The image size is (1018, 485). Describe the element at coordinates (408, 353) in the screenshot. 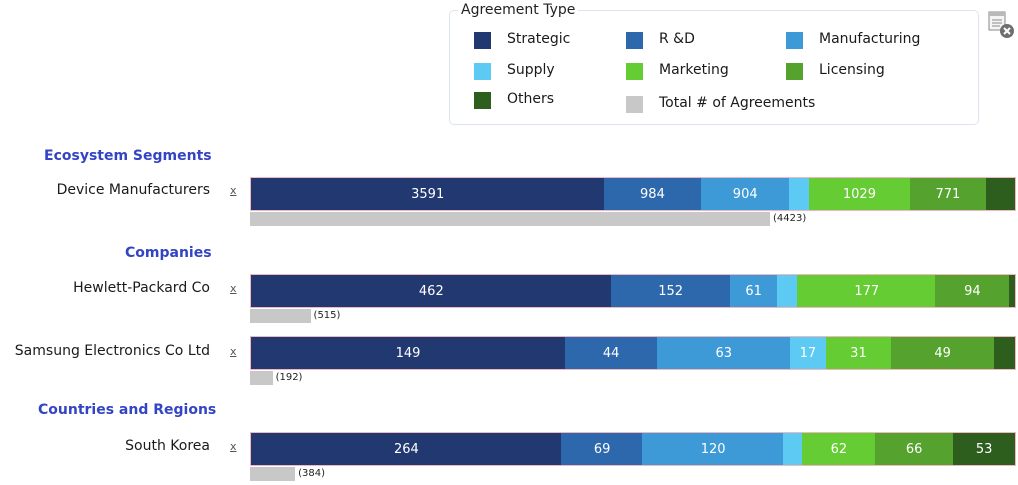

I see `bar-segment-strategic: 149` at that location.